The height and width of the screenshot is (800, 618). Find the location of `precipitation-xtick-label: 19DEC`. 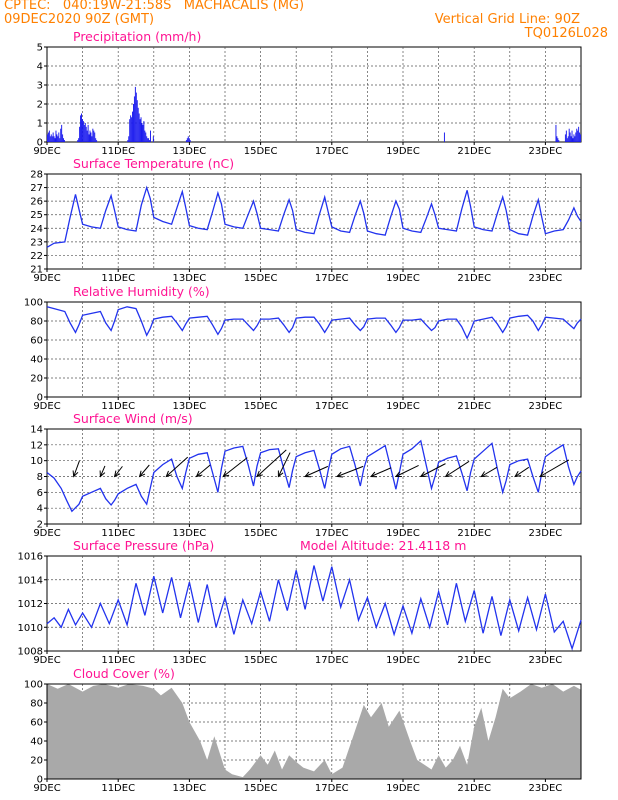

precipitation-xtick-label: 19DEC is located at coordinates (403, 151).